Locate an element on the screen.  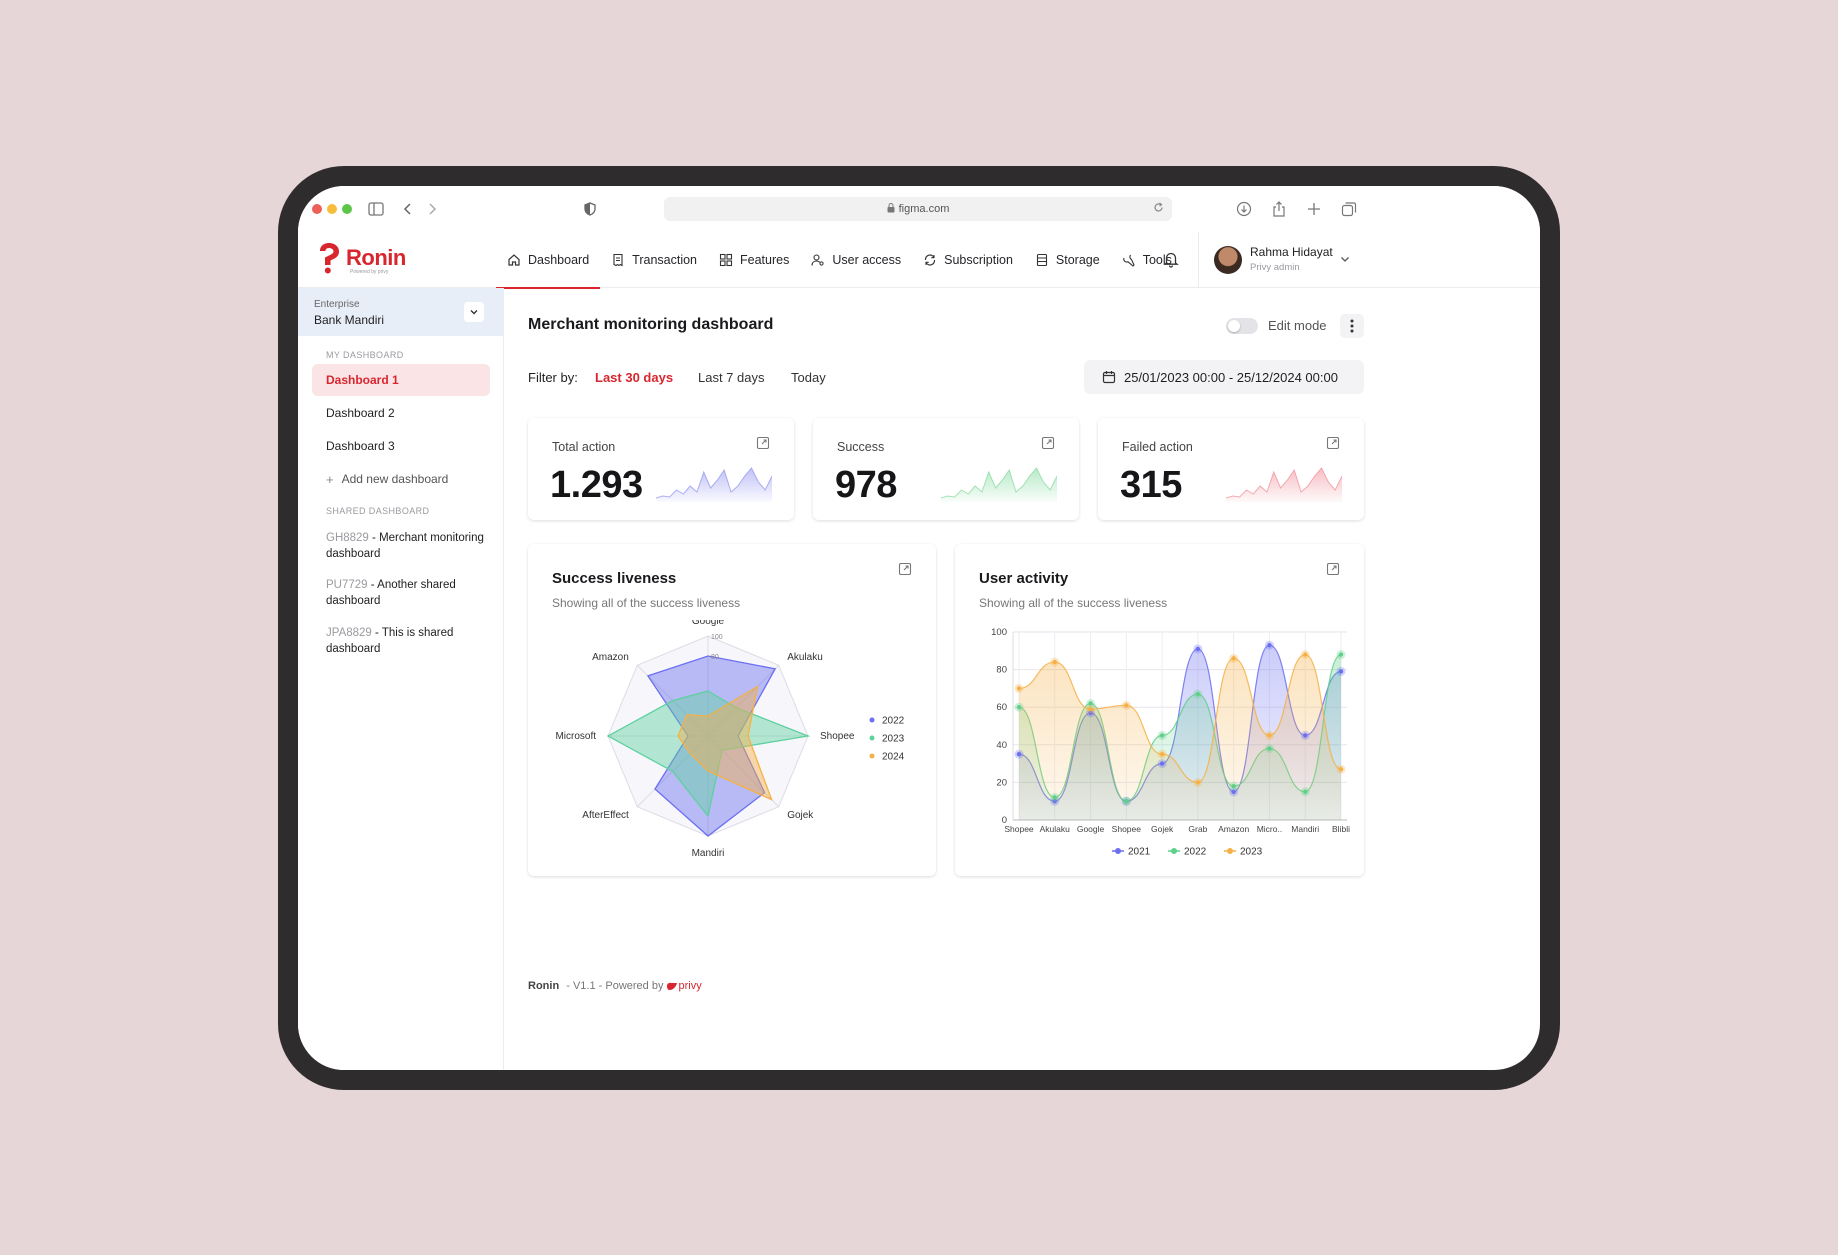
shared-dashboard-code: GH8829 is located at coordinates (347, 538).